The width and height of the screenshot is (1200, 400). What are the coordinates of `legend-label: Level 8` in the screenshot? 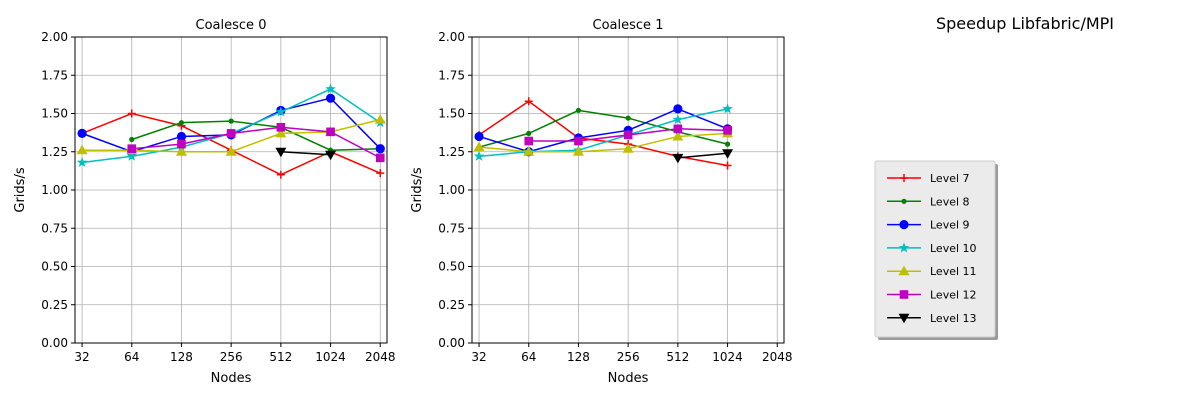 It's located at (950, 201).